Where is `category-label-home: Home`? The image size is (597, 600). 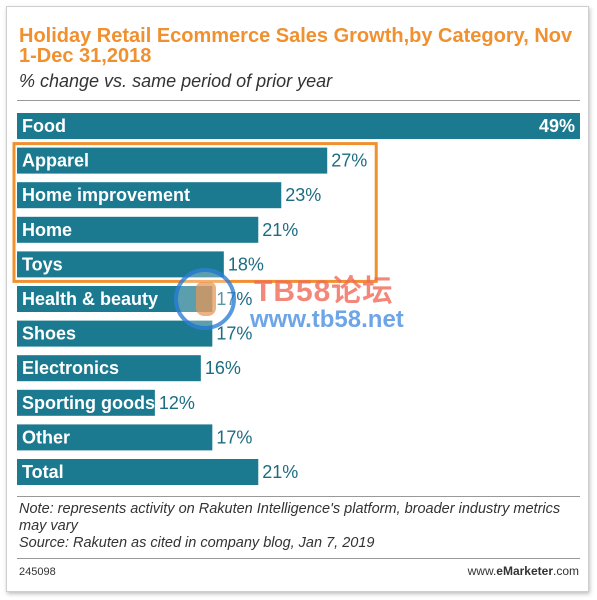
category-label-home: Home is located at coordinates (47, 230).